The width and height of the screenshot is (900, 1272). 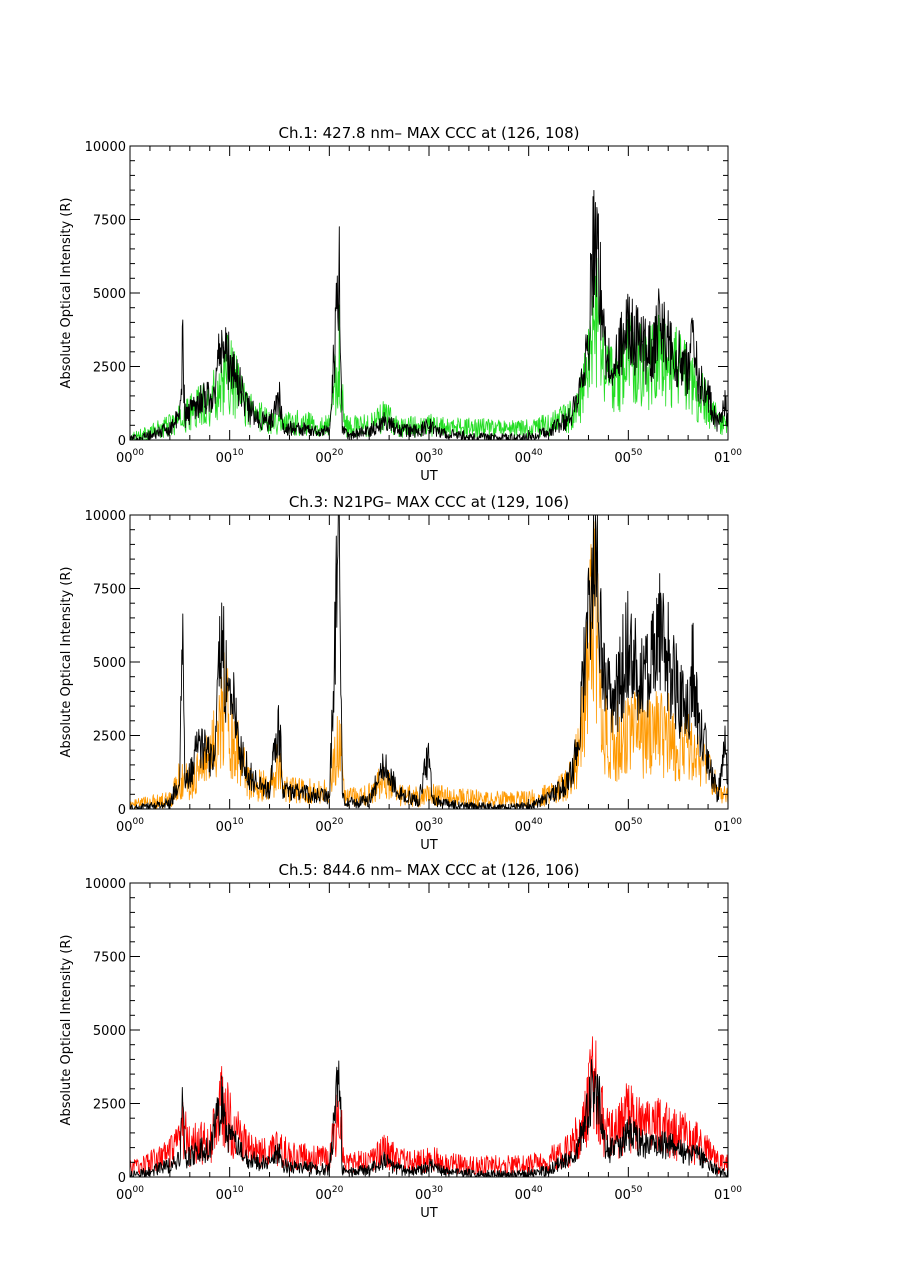 What do you see at coordinates (429, 133) in the screenshot?
I see `chart-title: Ch.1: 427.8 nm– MAX CCC at (126, 108)` at bounding box center [429, 133].